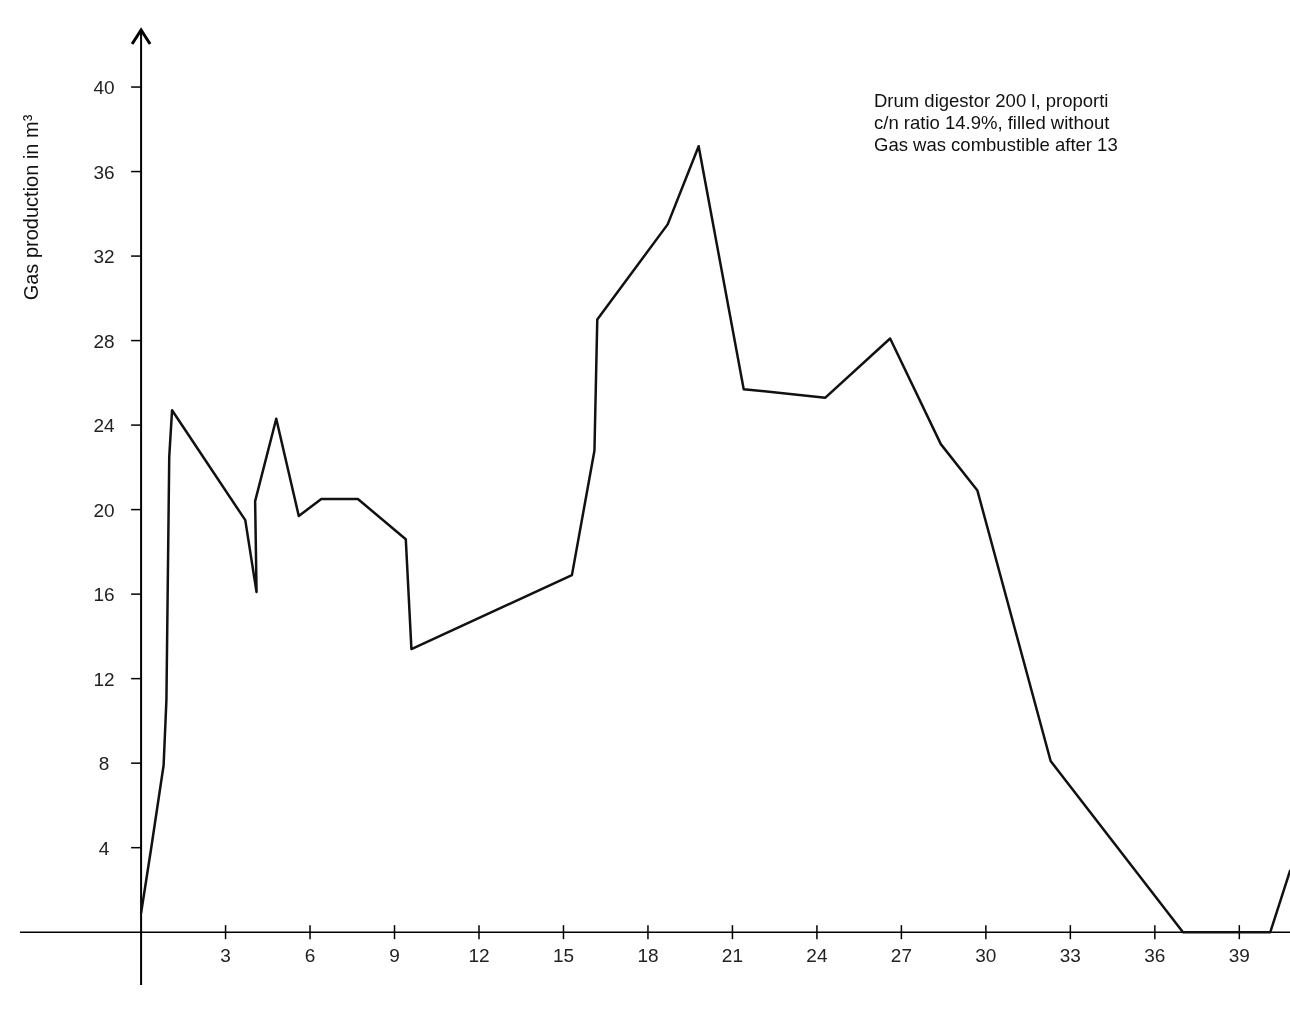 This screenshot has width=1290, height=1030. I want to click on x-tick-label: 30, so click(986, 956).